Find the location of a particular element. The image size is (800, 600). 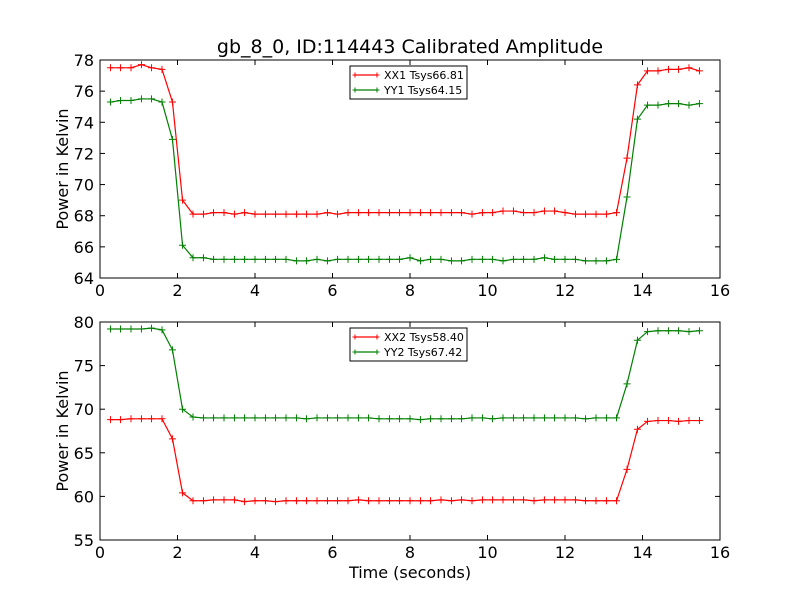

legend-box is located at coordinates (408, 82).